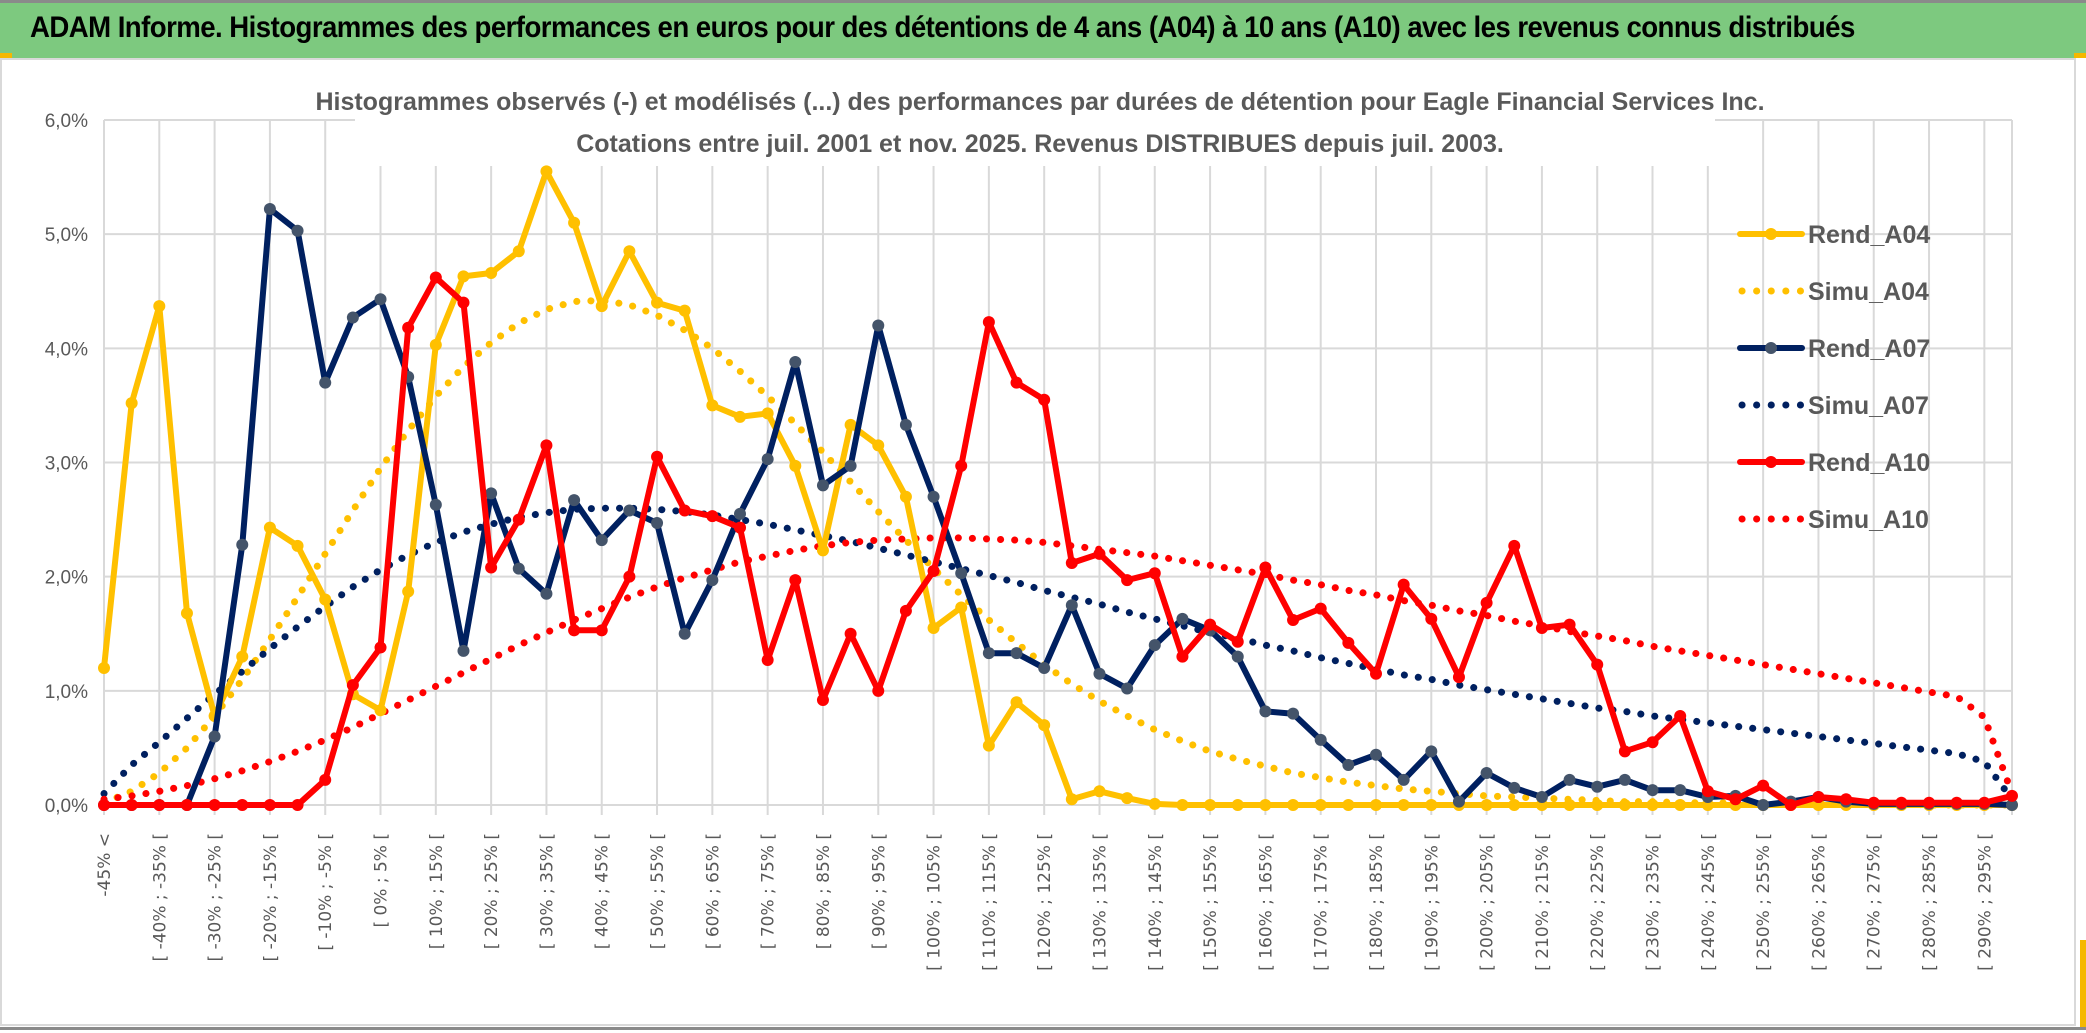 This screenshot has width=2086, height=1033. Describe the element at coordinates (1869, 349) in the screenshot. I see `legend-label: Rend_A07` at that location.